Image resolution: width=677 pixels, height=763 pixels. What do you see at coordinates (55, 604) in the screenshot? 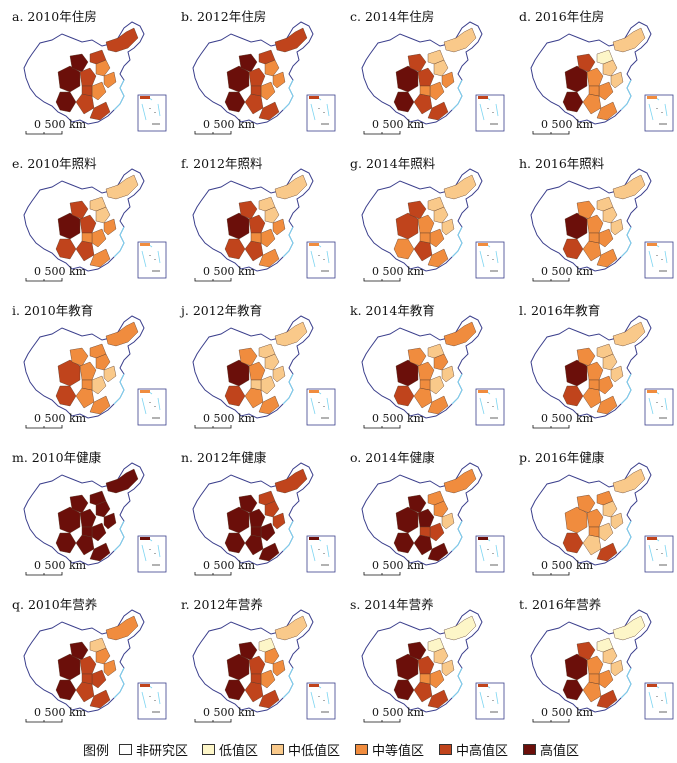
I see `panel-title: q. 2010年营养` at bounding box center [55, 604].